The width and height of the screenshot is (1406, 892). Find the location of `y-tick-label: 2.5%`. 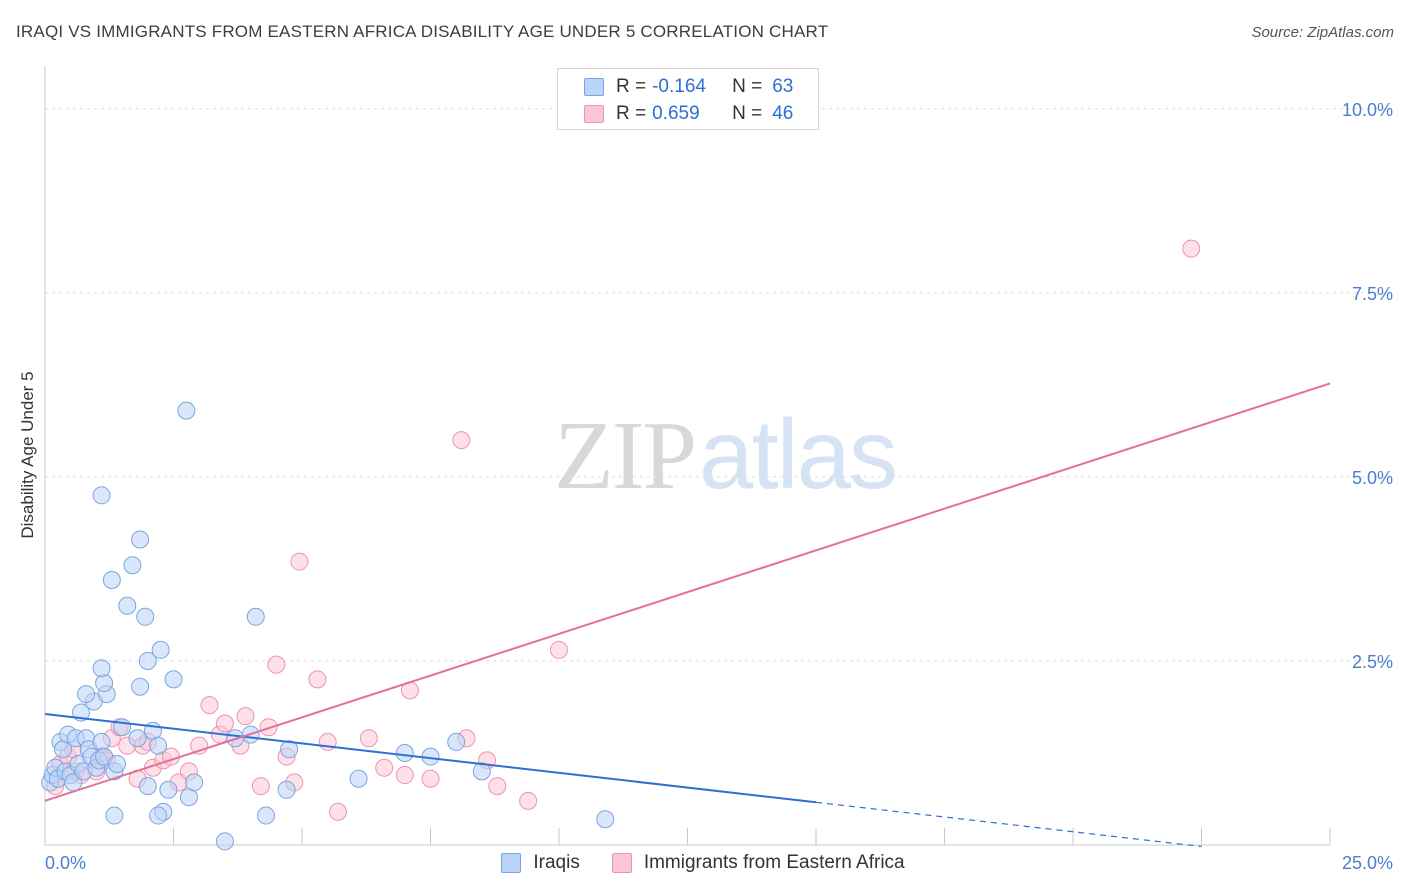

y-tick-label: 2.5% is located at coordinates (1372, 662).